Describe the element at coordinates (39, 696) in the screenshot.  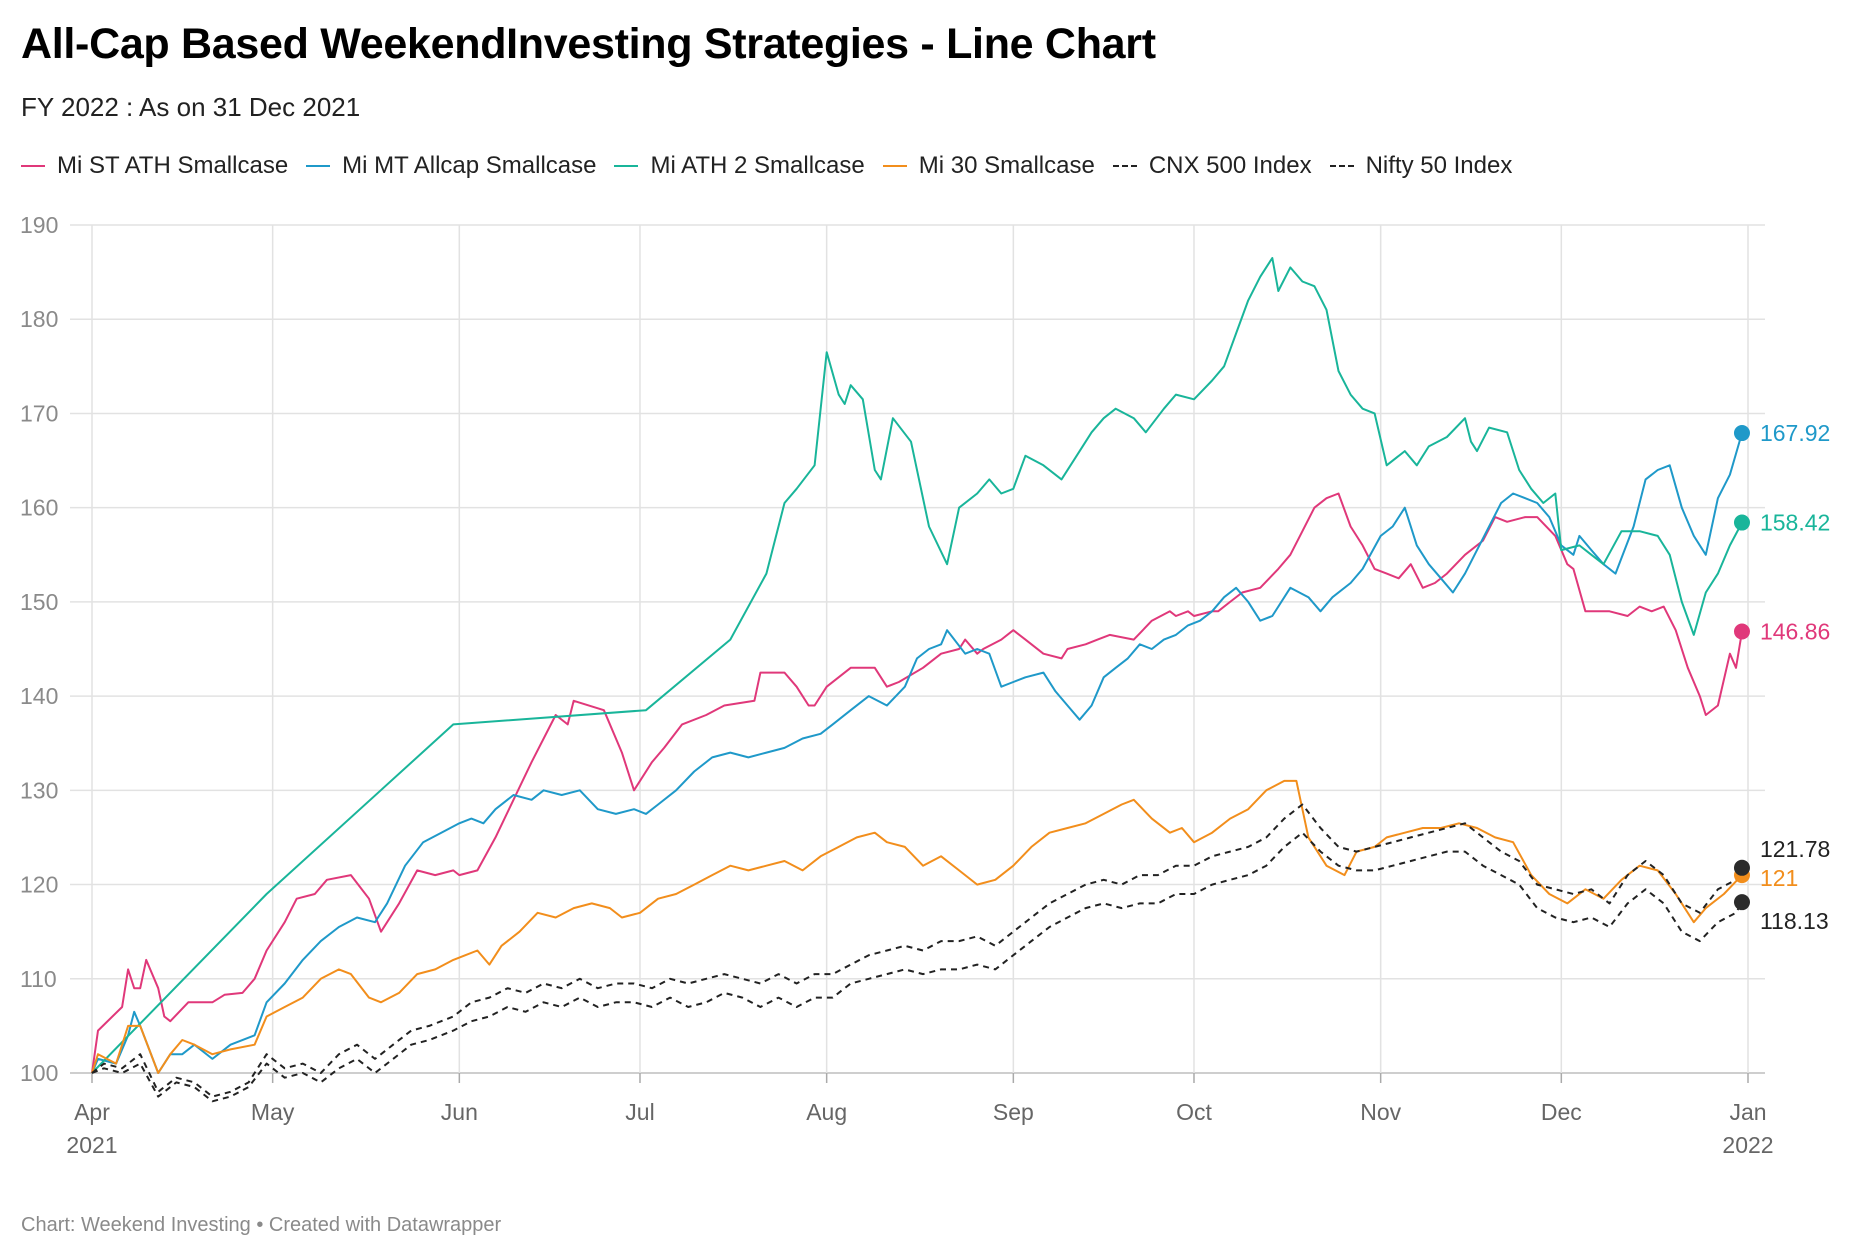
I see `y-tick-label: 140` at that location.